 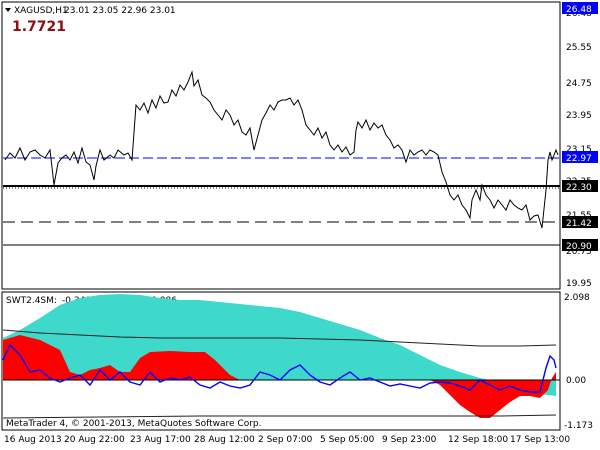 I want to click on oscillator-line, so click(x=279, y=368).